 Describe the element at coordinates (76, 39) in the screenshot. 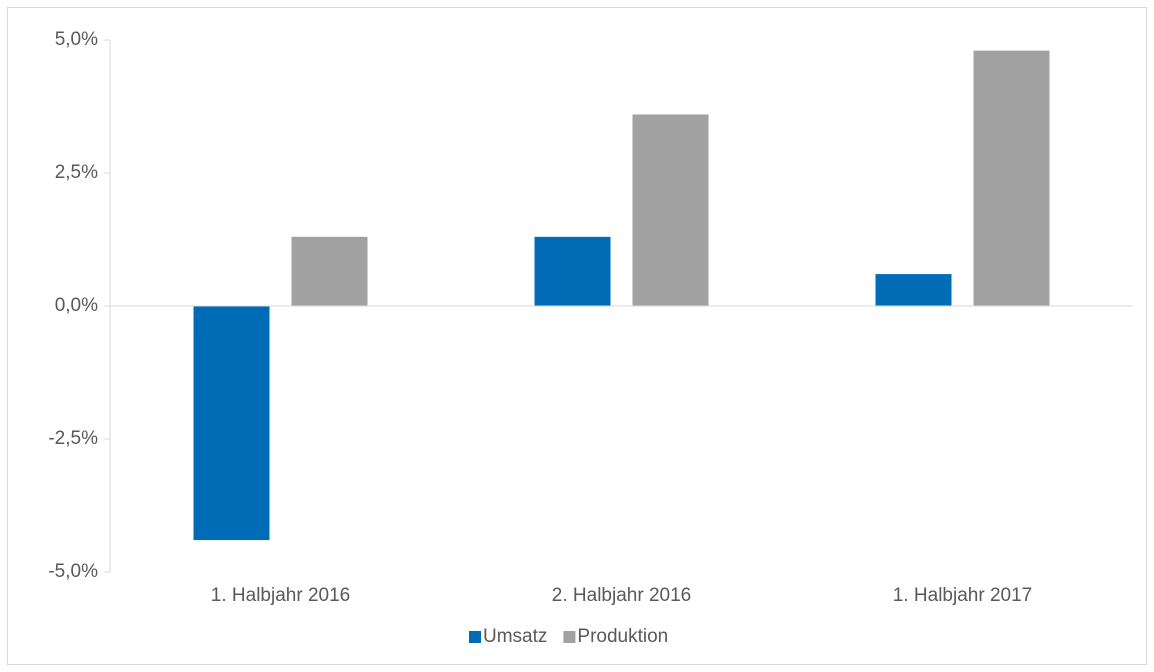

I see `y-tick-label: 5,0%` at that location.